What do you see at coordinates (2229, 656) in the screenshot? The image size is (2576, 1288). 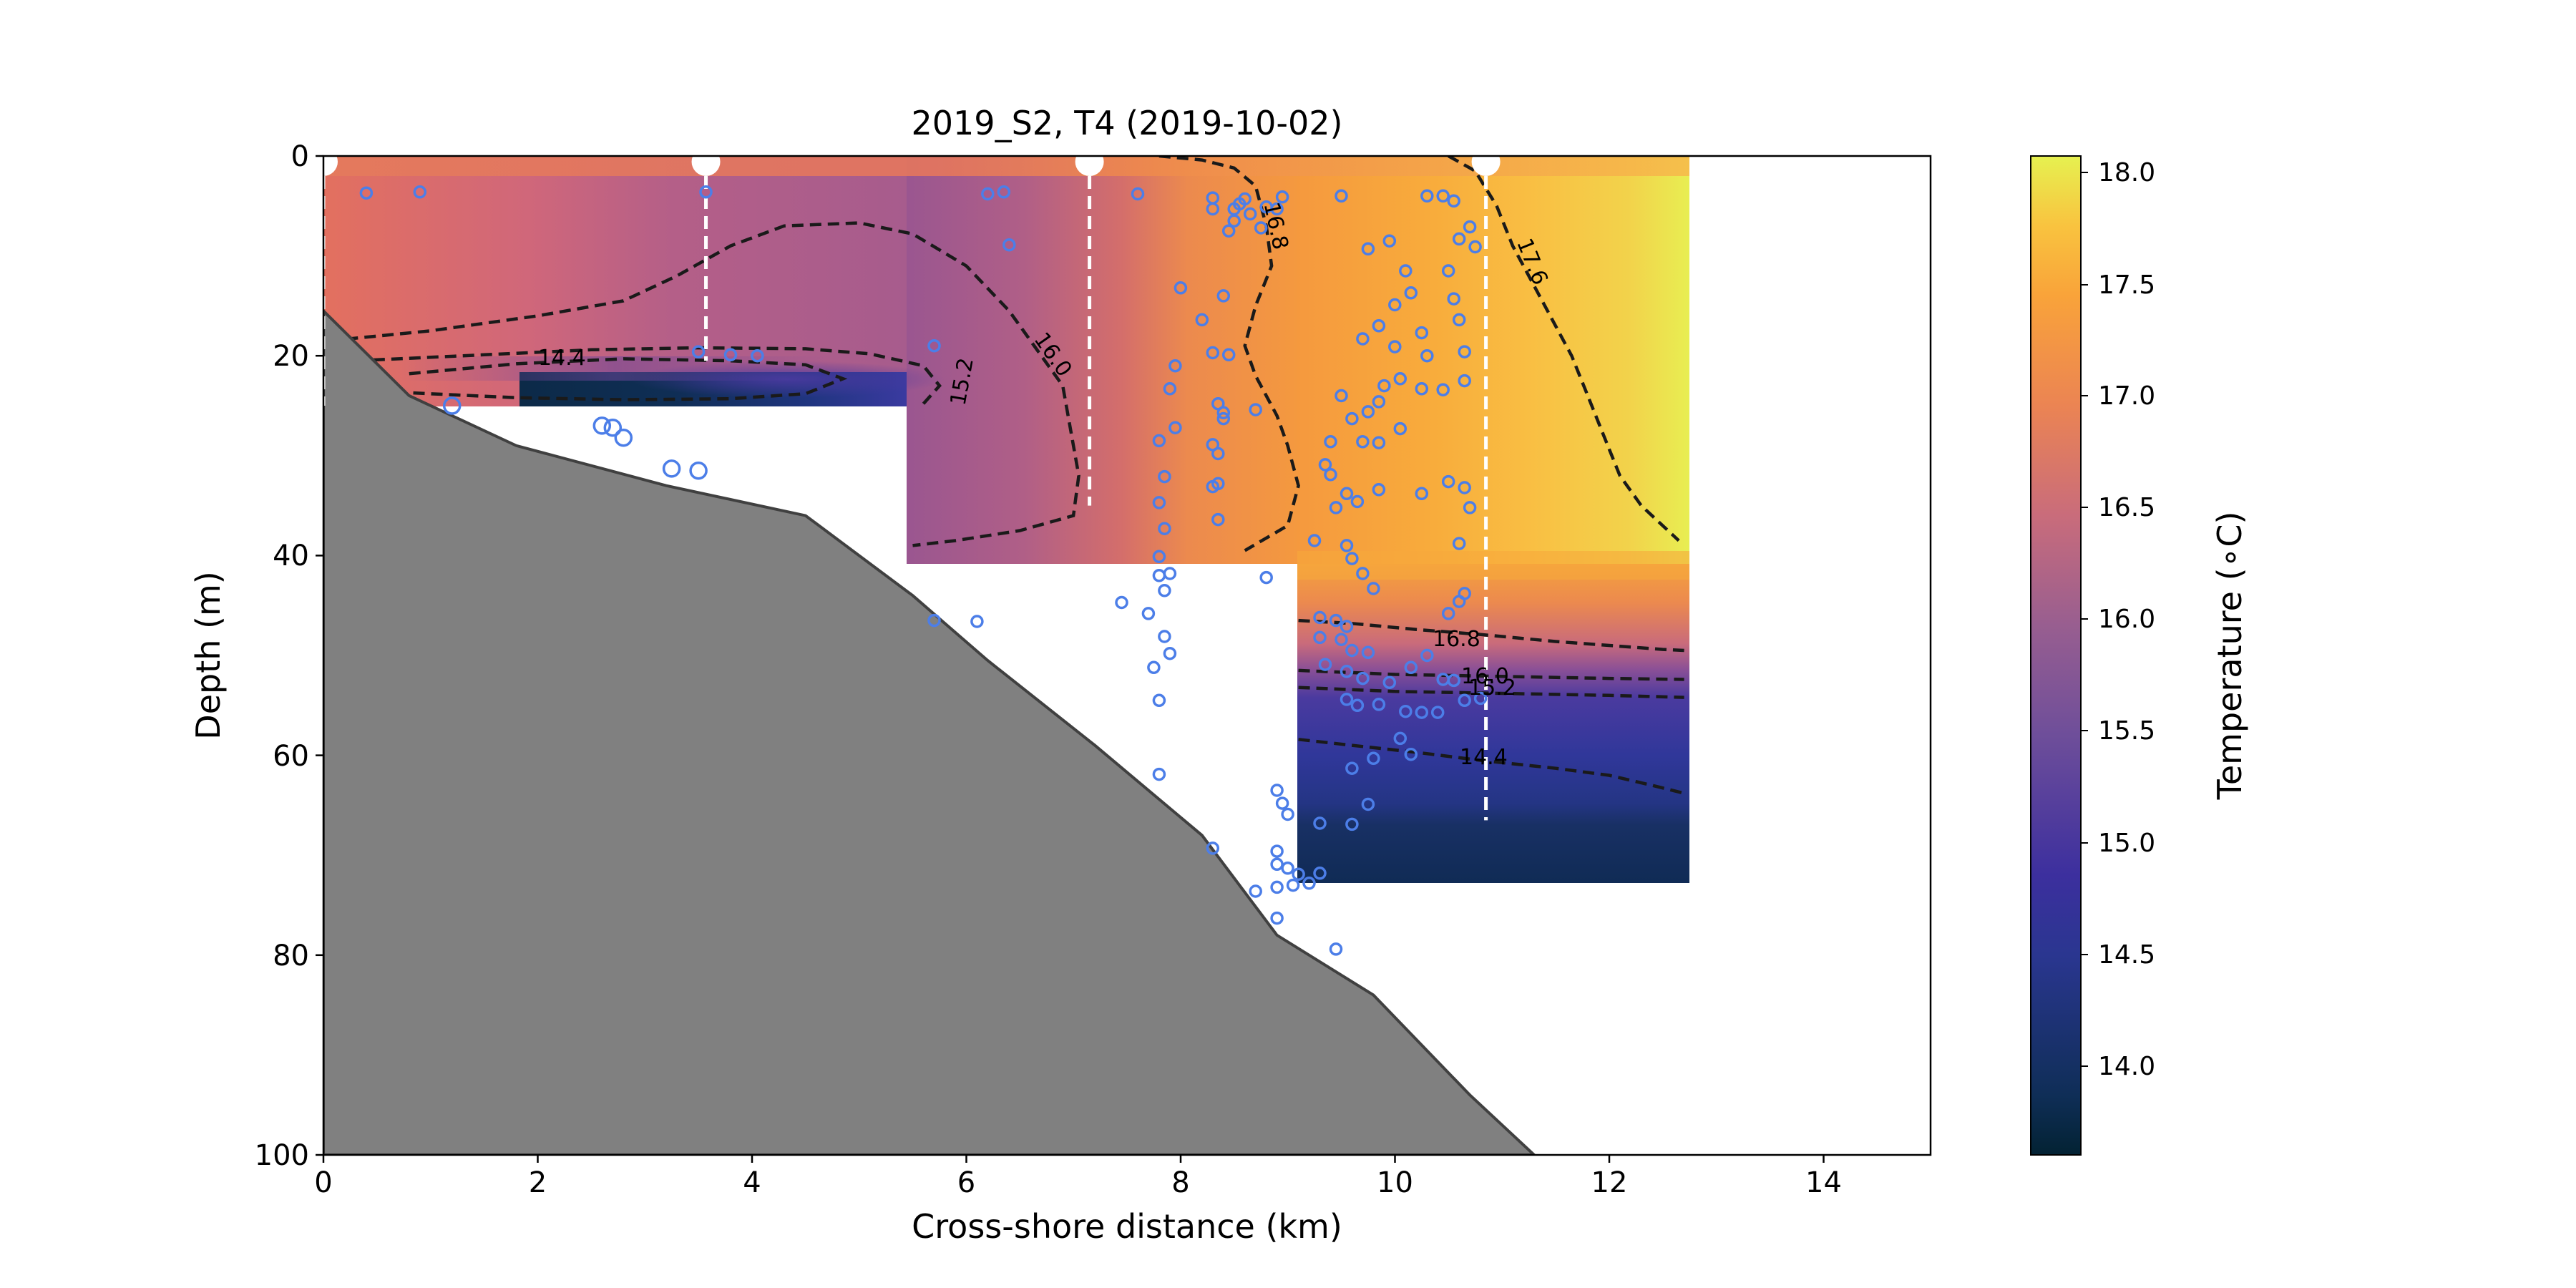 I see `colorbar-label: Temperature (∘C)` at bounding box center [2229, 656].